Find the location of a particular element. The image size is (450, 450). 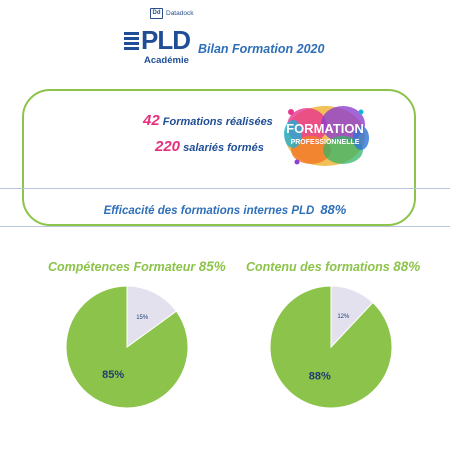

pie-slice-label: 15% is located at coordinates (142, 318).